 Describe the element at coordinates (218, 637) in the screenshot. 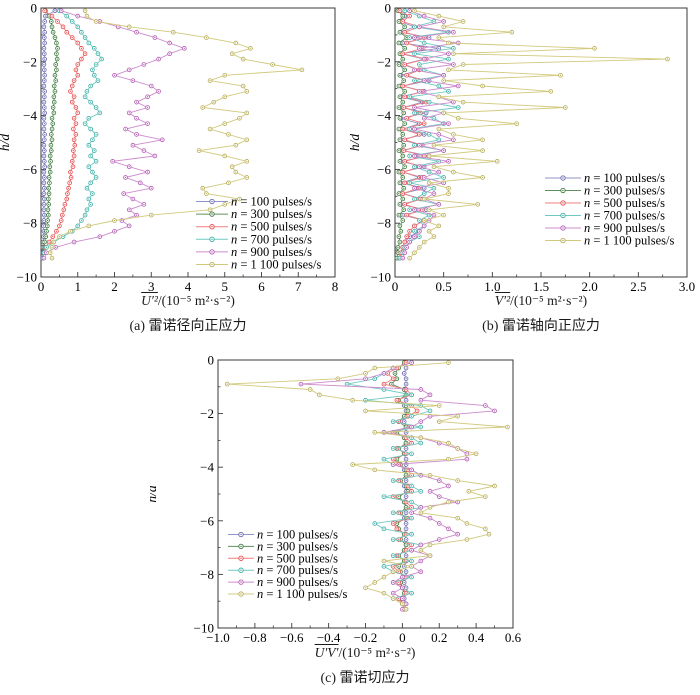

I see `x-tick-label: −1.0` at that location.